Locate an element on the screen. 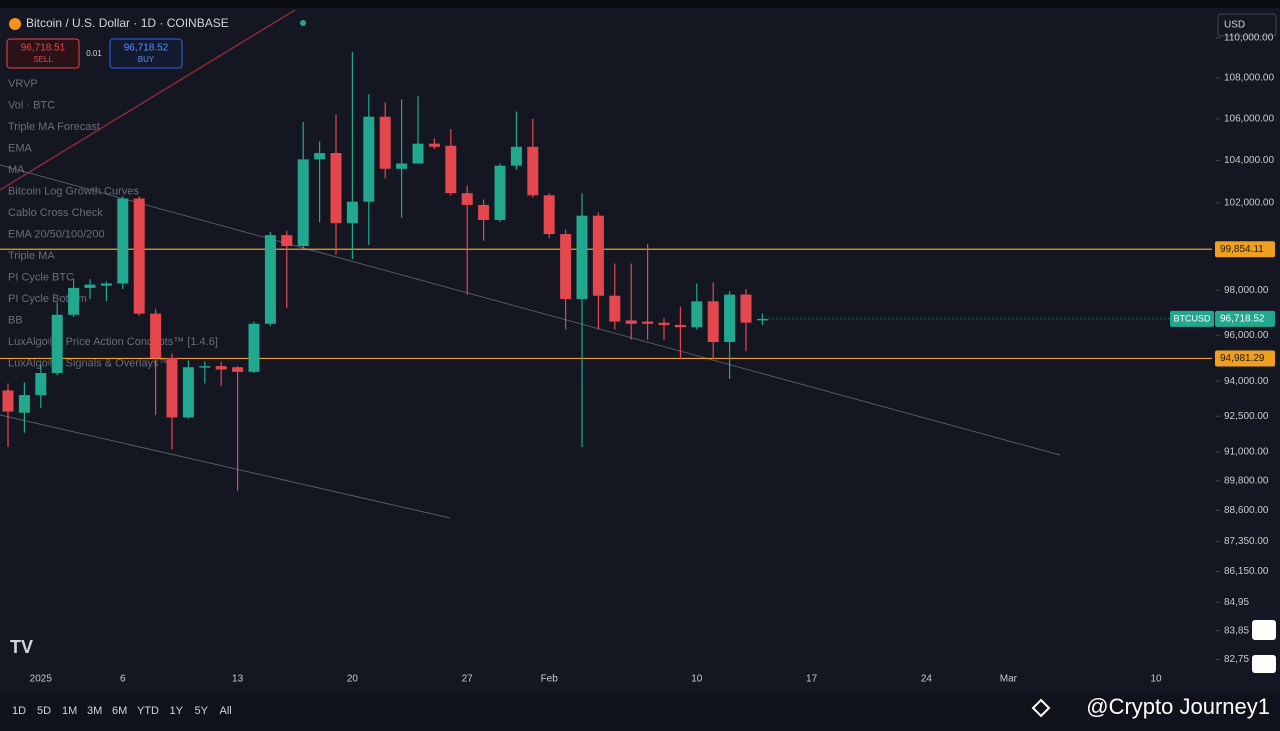 The height and width of the screenshot is (731, 1280). timeframe-button: All is located at coordinates (226, 711).